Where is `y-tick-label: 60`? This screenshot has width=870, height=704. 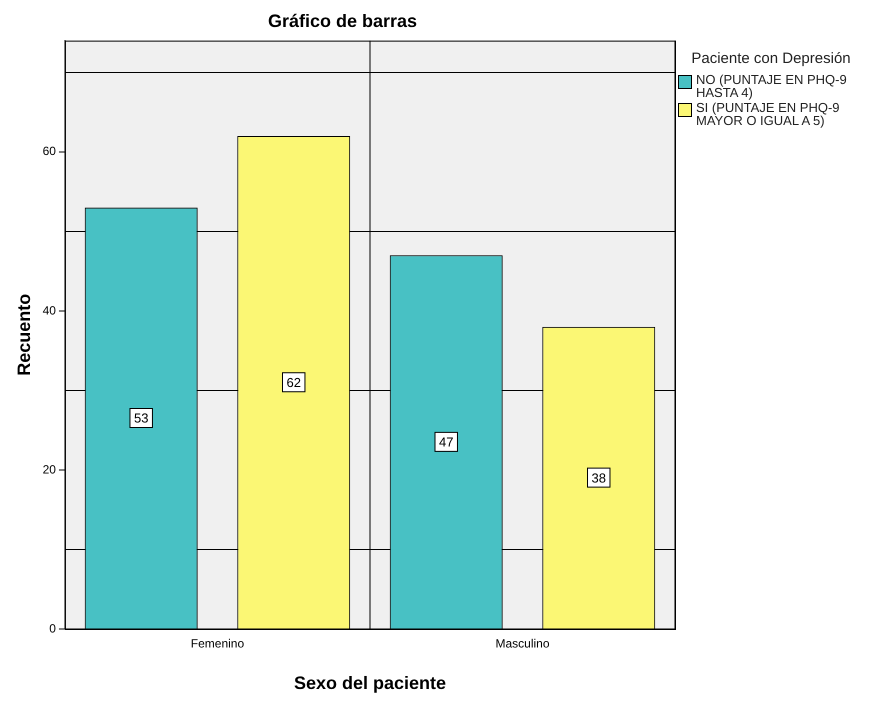
y-tick-label: 60 is located at coordinates (49, 151).